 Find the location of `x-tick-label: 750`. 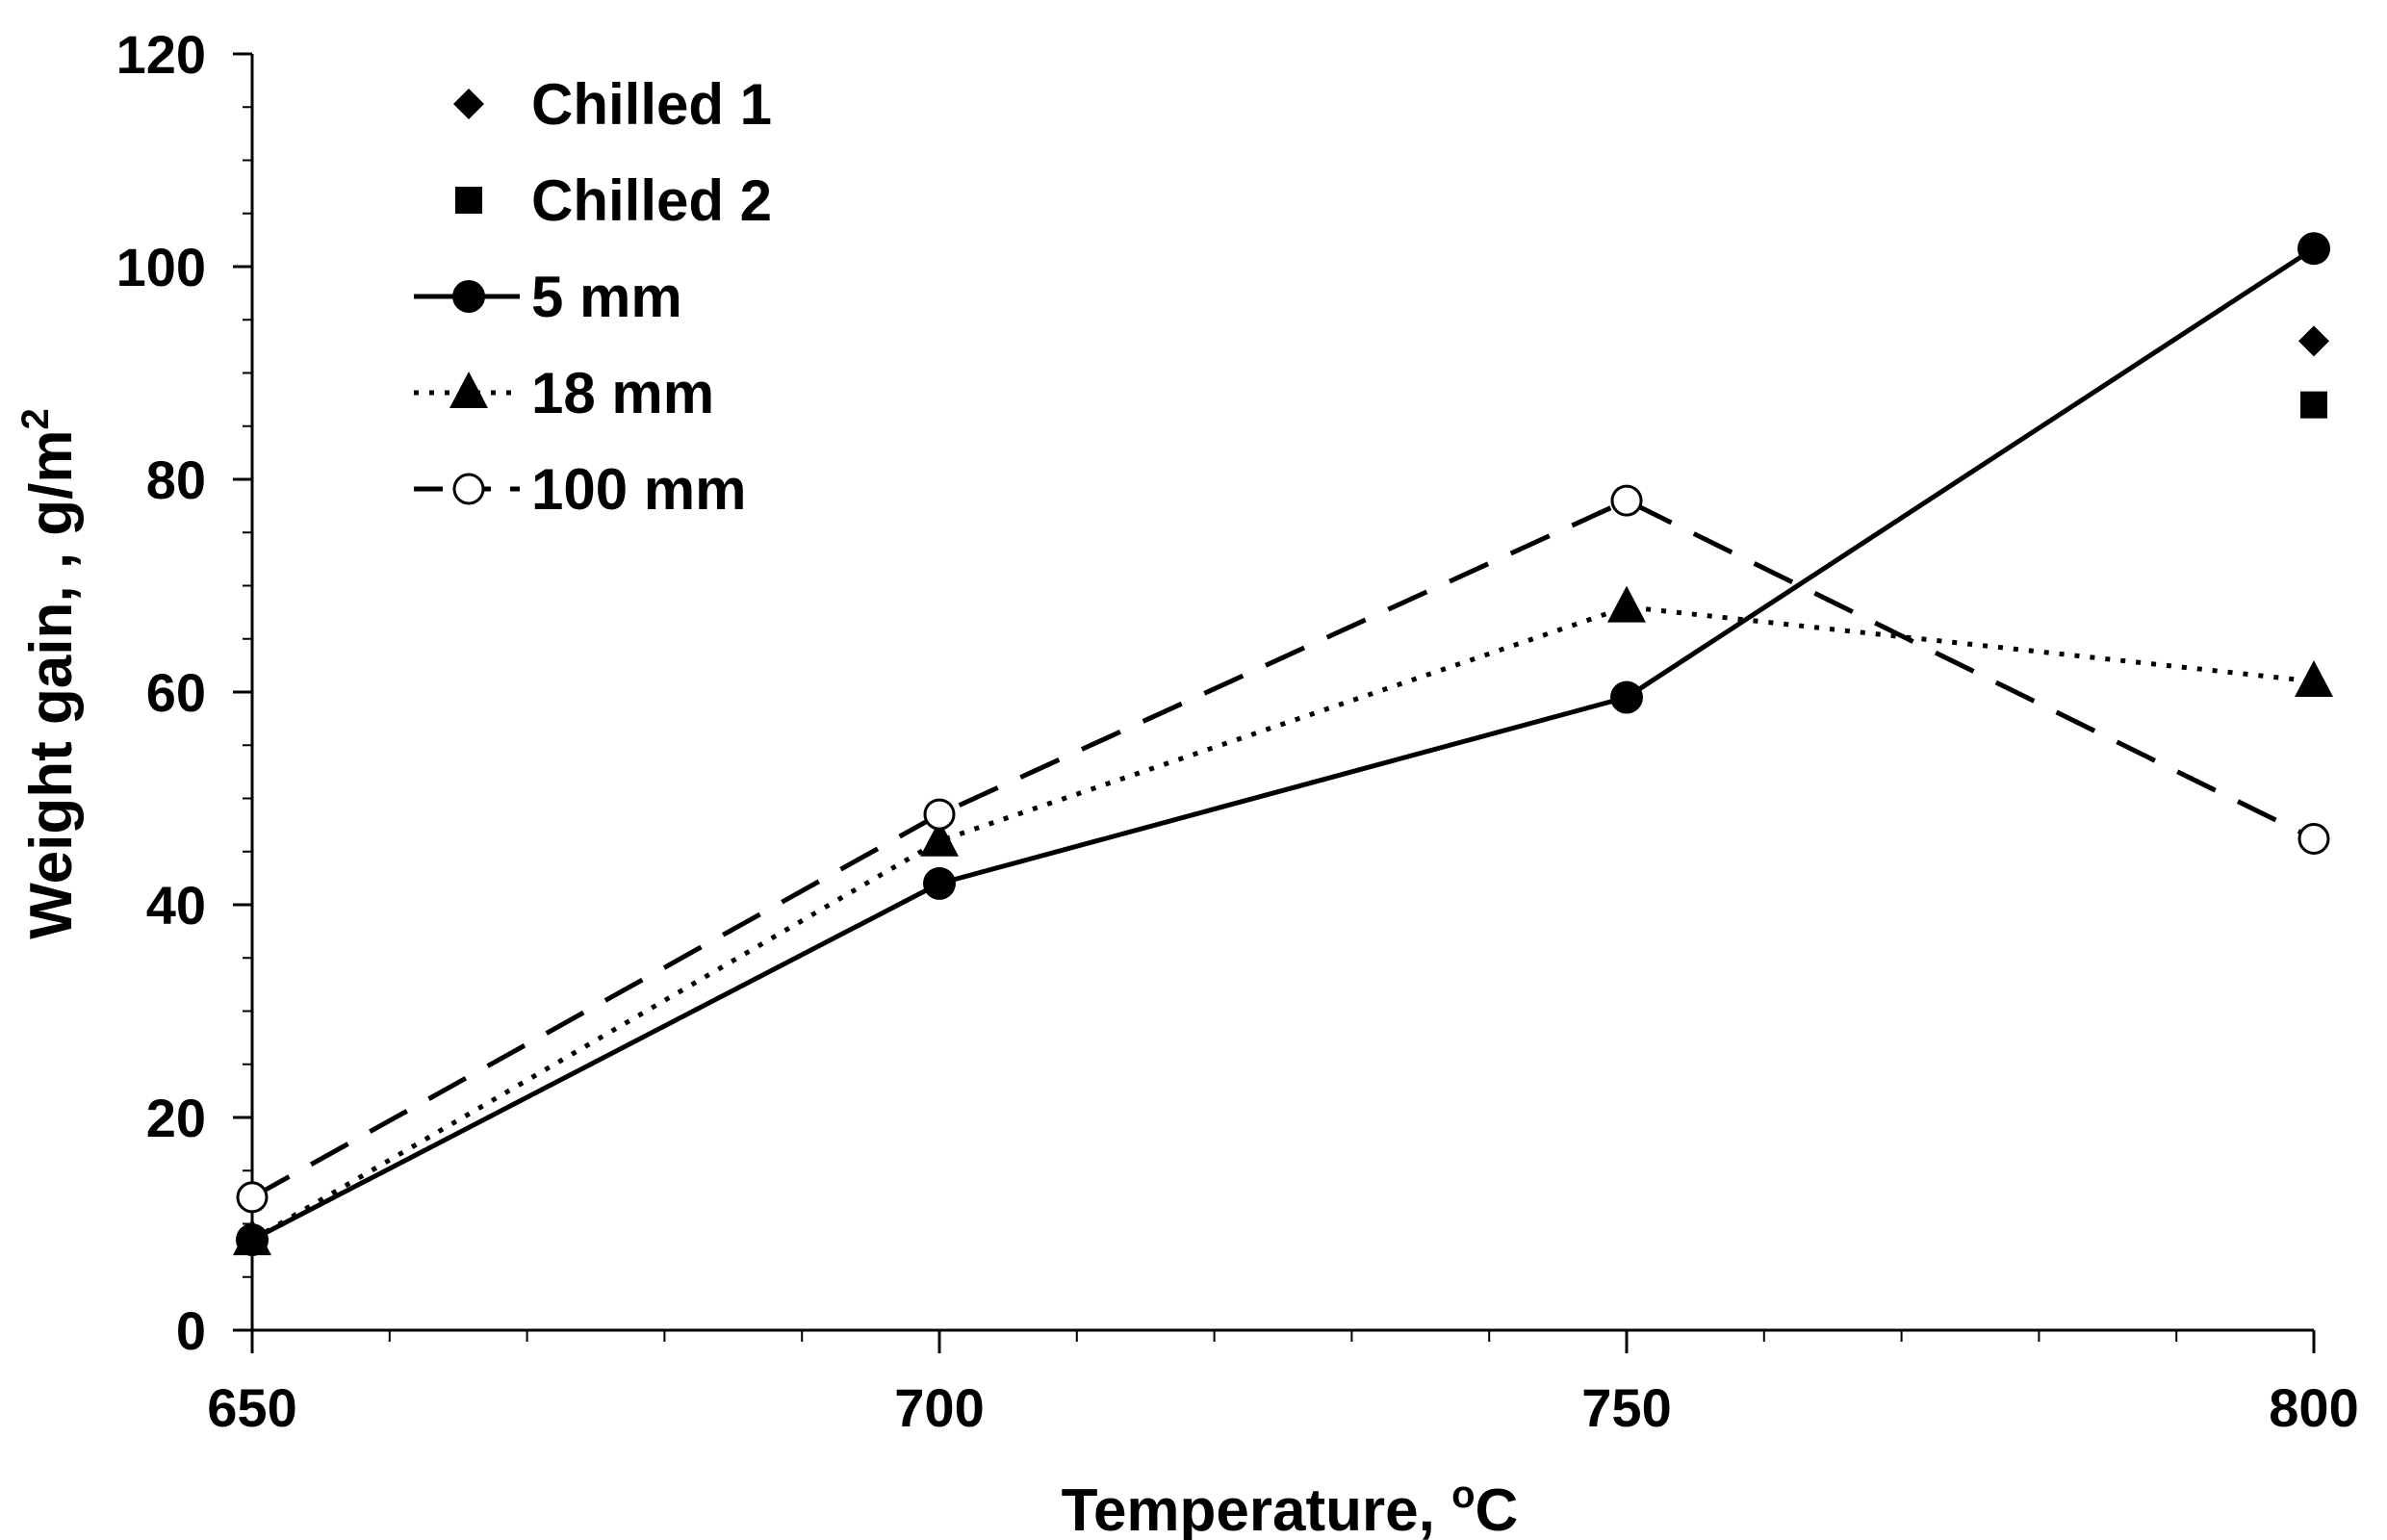

x-tick-label: 750 is located at coordinates (1626, 1407).